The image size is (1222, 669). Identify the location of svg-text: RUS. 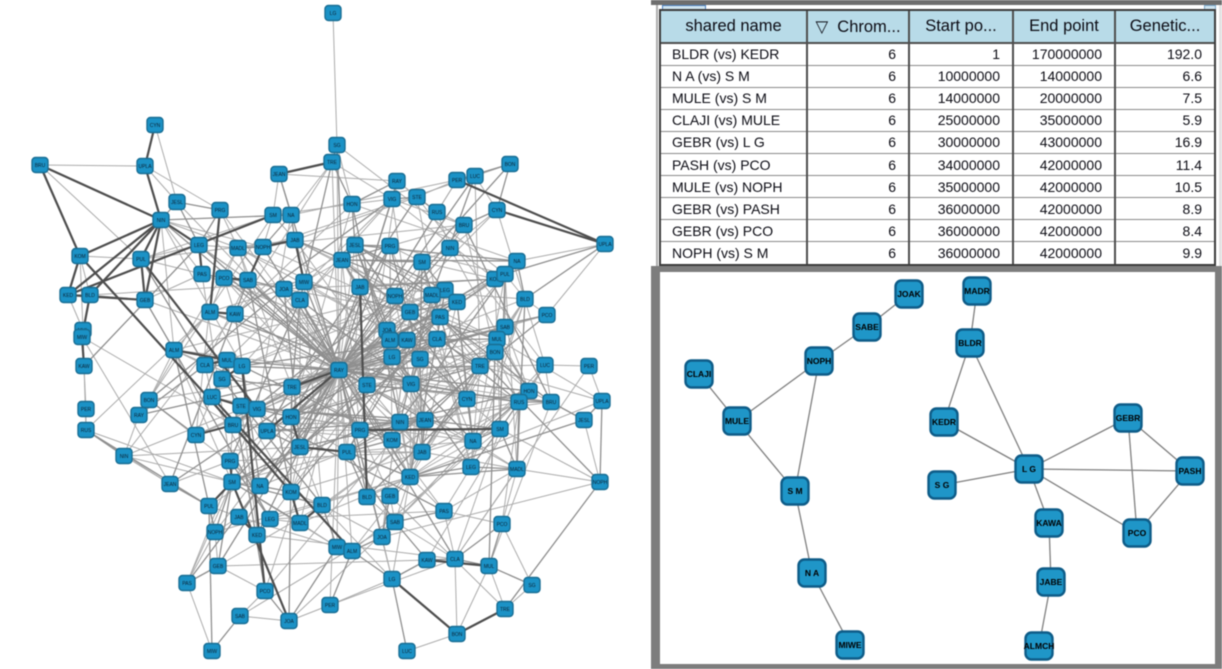
(519, 403).